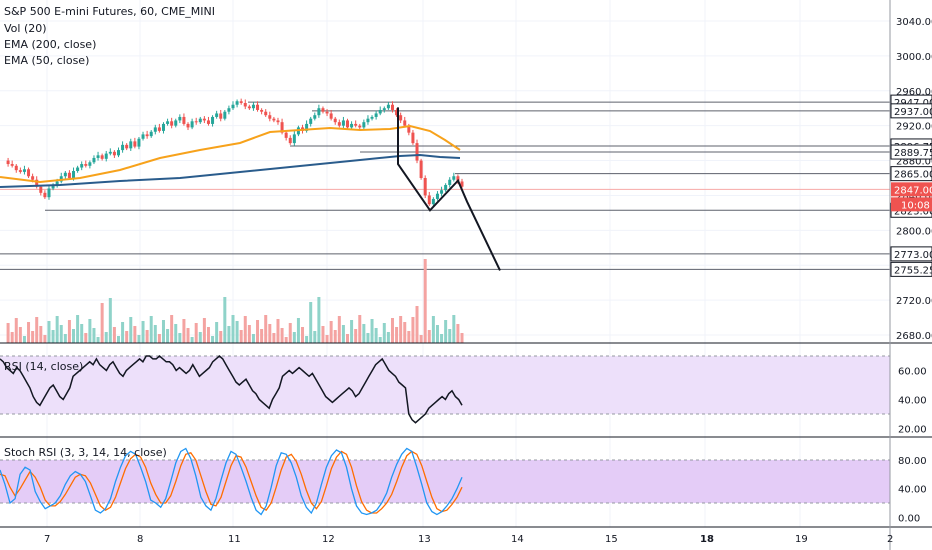 The height and width of the screenshot is (550, 932). Describe the element at coordinates (25, 28) in the screenshot. I see `vol-legend: Vol (20)` at that location.